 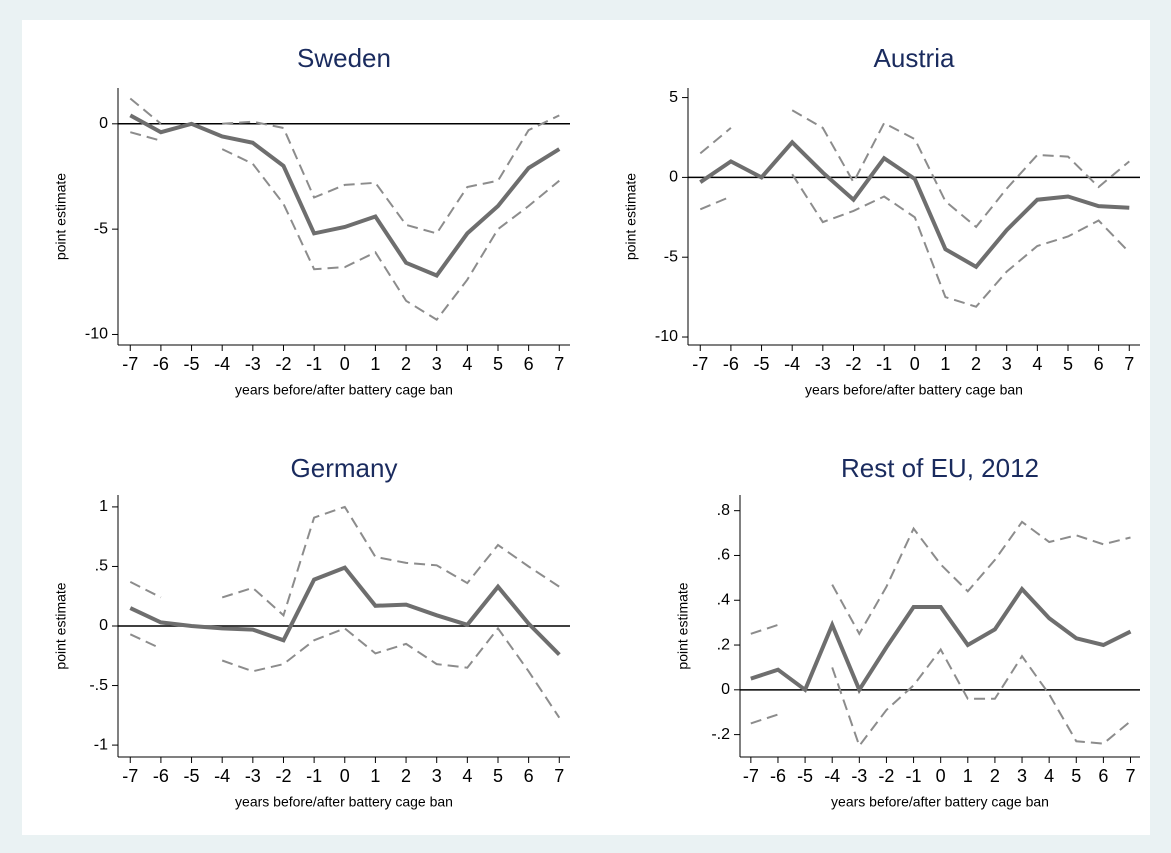 I want to click on y-tick-label: .4, so click(x=723, y=599).